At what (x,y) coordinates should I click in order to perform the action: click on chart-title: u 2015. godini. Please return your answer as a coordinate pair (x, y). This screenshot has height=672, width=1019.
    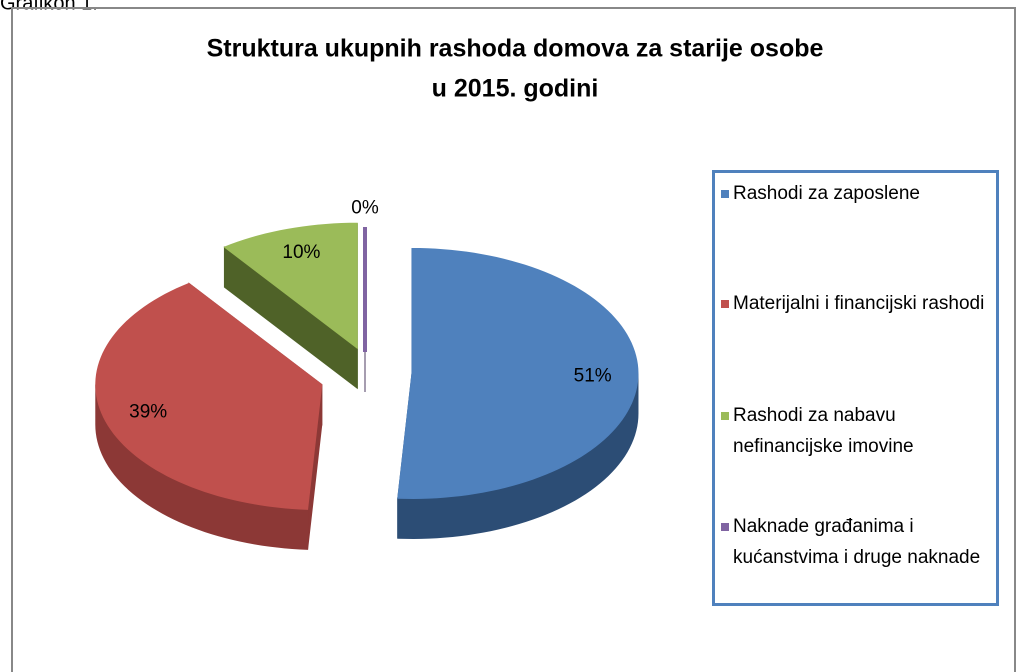
    Looking at the image, I should click on (515, 89).